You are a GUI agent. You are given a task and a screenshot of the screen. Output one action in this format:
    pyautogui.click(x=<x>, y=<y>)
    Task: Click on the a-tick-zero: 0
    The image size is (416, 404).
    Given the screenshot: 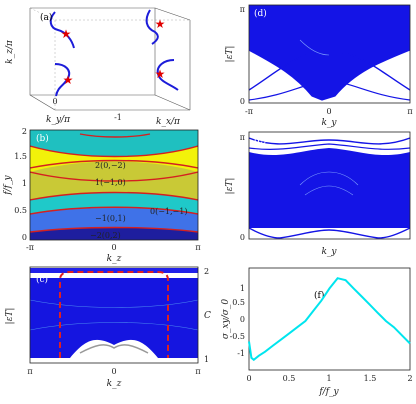 What is the action you would take?
    pyautogui.click(x=54, y=101)
    